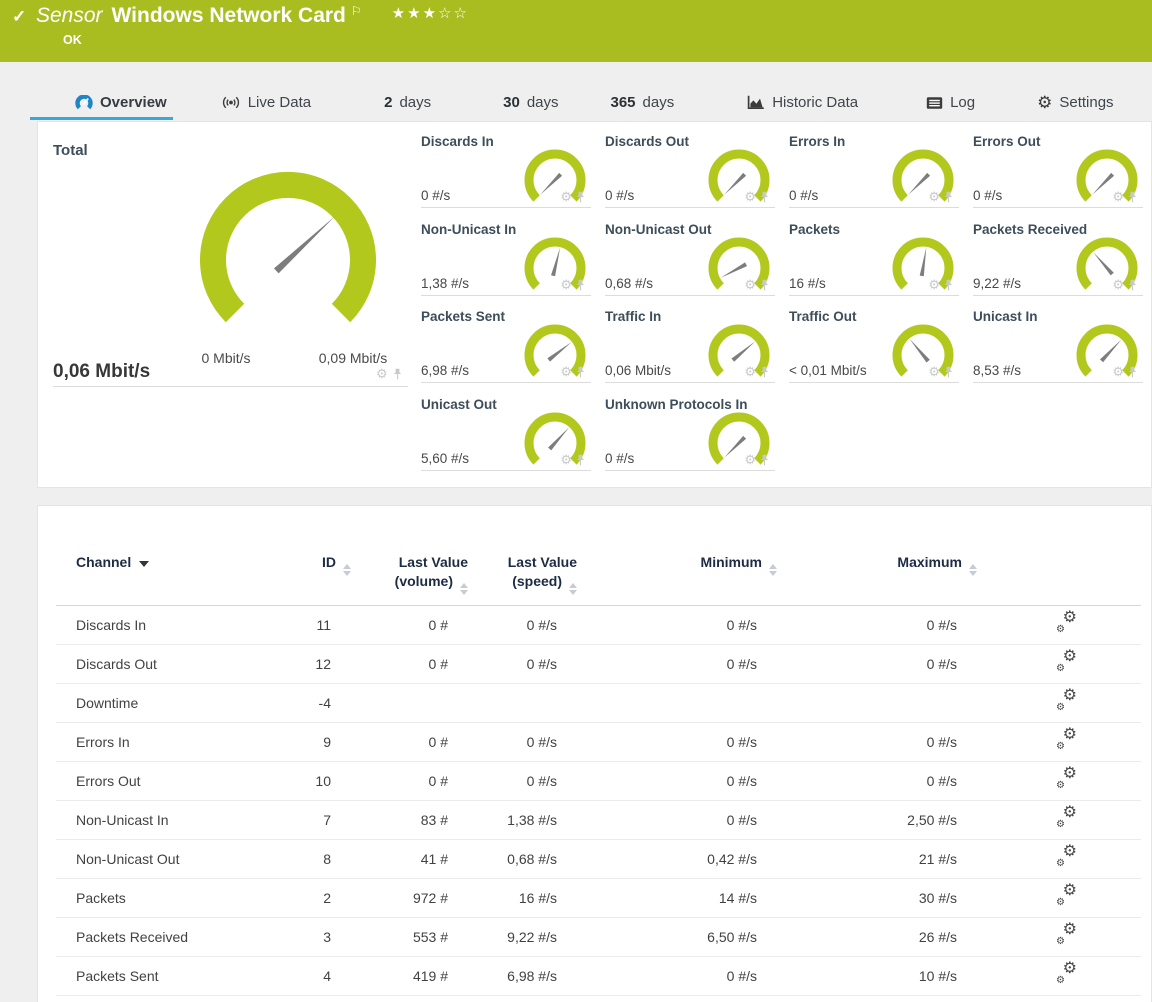  Describe the element at coordinates (522, 556) in the screenshot. I see `column-header-last-value-speed-: Last Value (speed)` at that location.